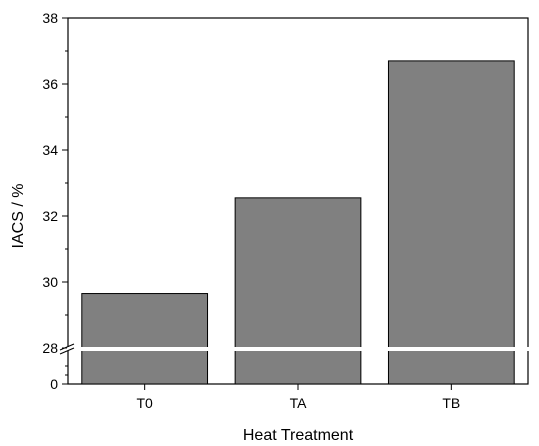 The image size is (539, 446). What do you see at coordinates (144, 403) in the screenshot?
I see `x-tick-label-t0: T0` at bounding box center [144, 403].